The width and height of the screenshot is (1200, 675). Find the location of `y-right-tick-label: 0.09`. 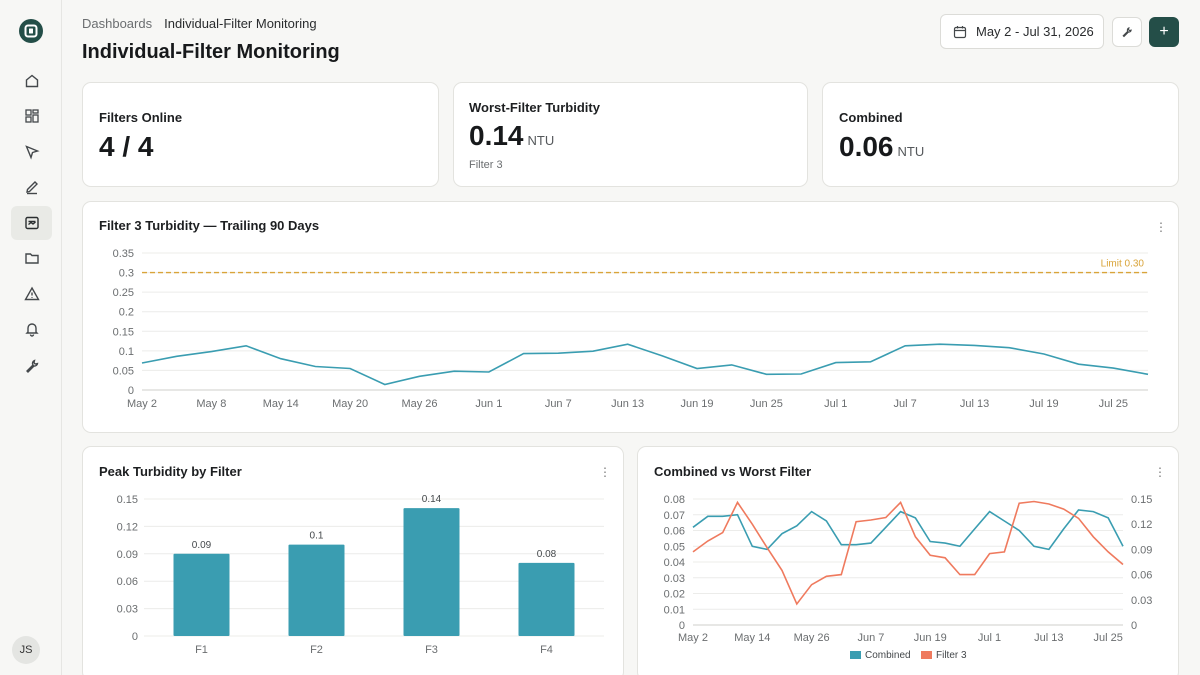

y-right-tick-label: 0.09 is located at coordinates (1141, 550).